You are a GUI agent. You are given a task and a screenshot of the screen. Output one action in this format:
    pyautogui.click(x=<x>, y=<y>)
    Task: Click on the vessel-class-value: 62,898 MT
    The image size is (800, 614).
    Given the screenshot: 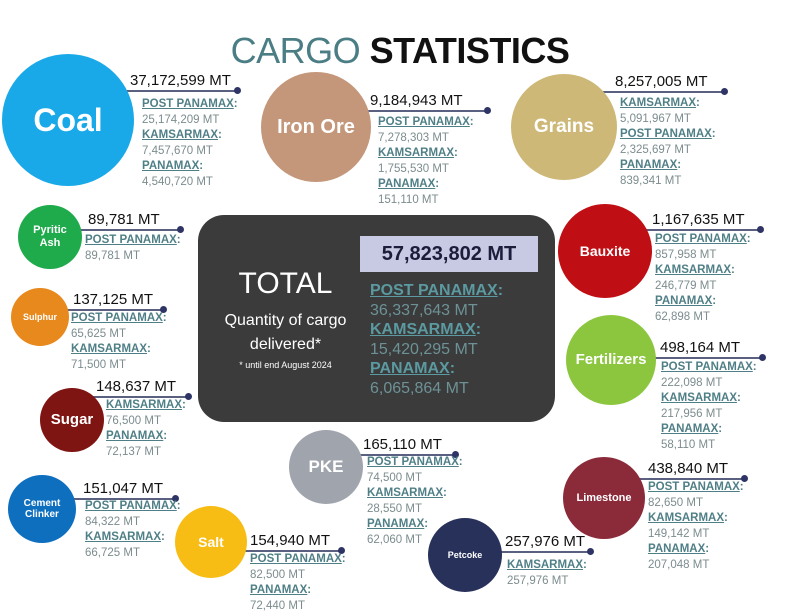 What is the action you would take?
    pyautogui.click(x=703, y=318)
    